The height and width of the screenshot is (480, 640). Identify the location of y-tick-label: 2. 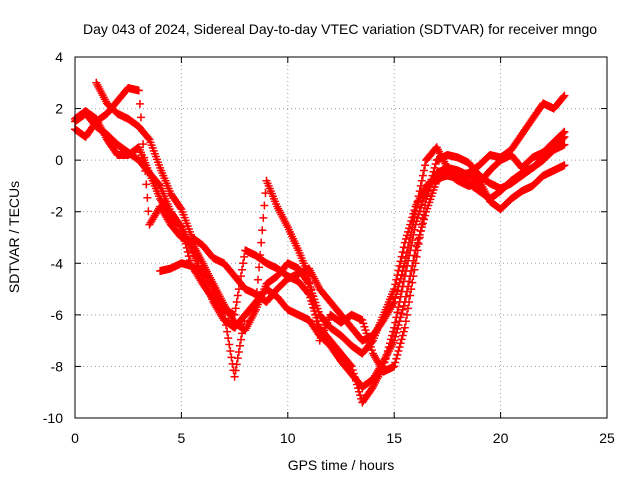
(59, 109).